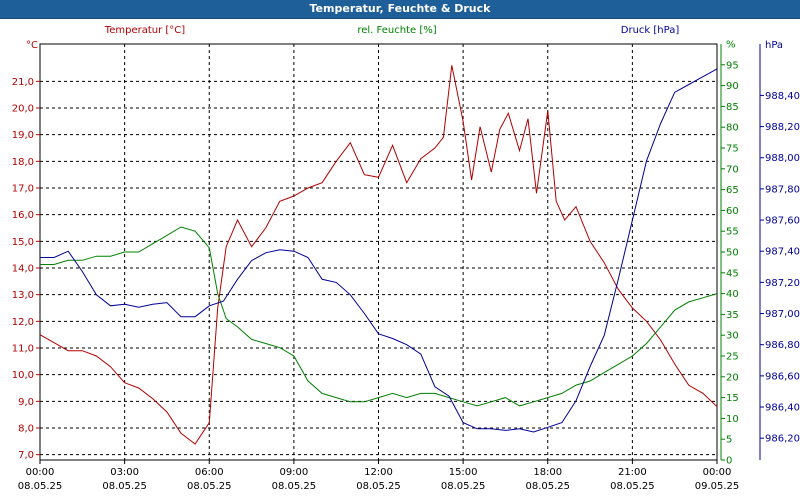 The height and width of the screenshot is (500, 800). What do you see at coordinates (23, 242) in the screenshot?
I see `temperature-tick-label: 15,0` at bounding box center [23, 242].